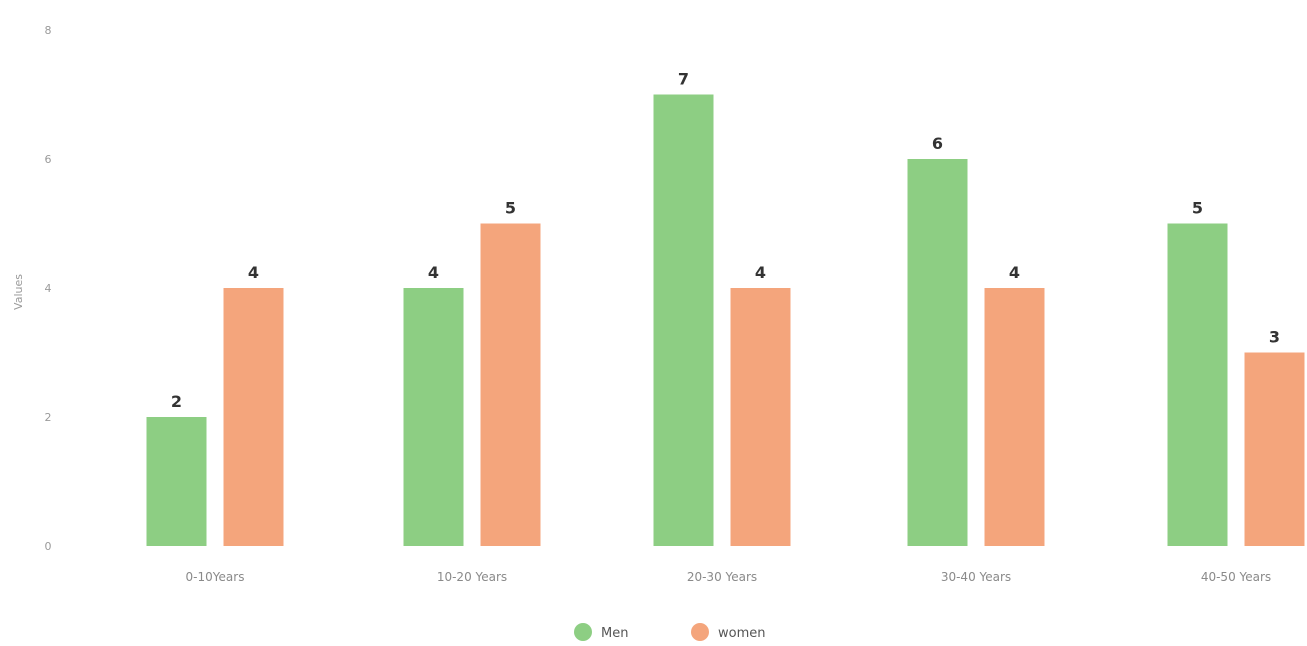  Describe the element at coordinates (48, 546) in the screenshot. I see `y-tick-label: 0` at that location.